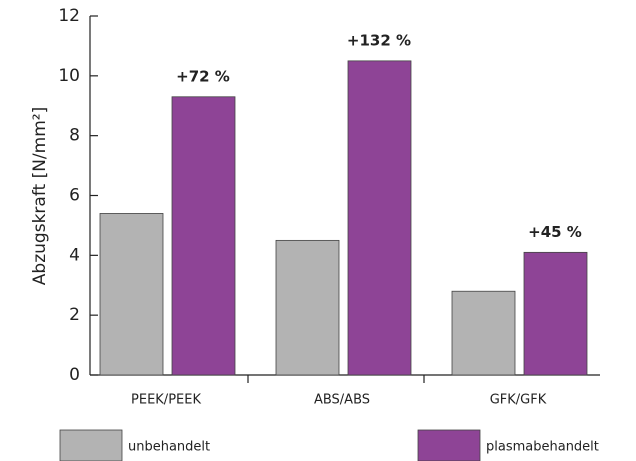 This screenshot has width=636, height=461. What do you see at coordinates (74, 375) in the screenshot?
I see `y-tick-label: 0` at bounding box center [74, 375].